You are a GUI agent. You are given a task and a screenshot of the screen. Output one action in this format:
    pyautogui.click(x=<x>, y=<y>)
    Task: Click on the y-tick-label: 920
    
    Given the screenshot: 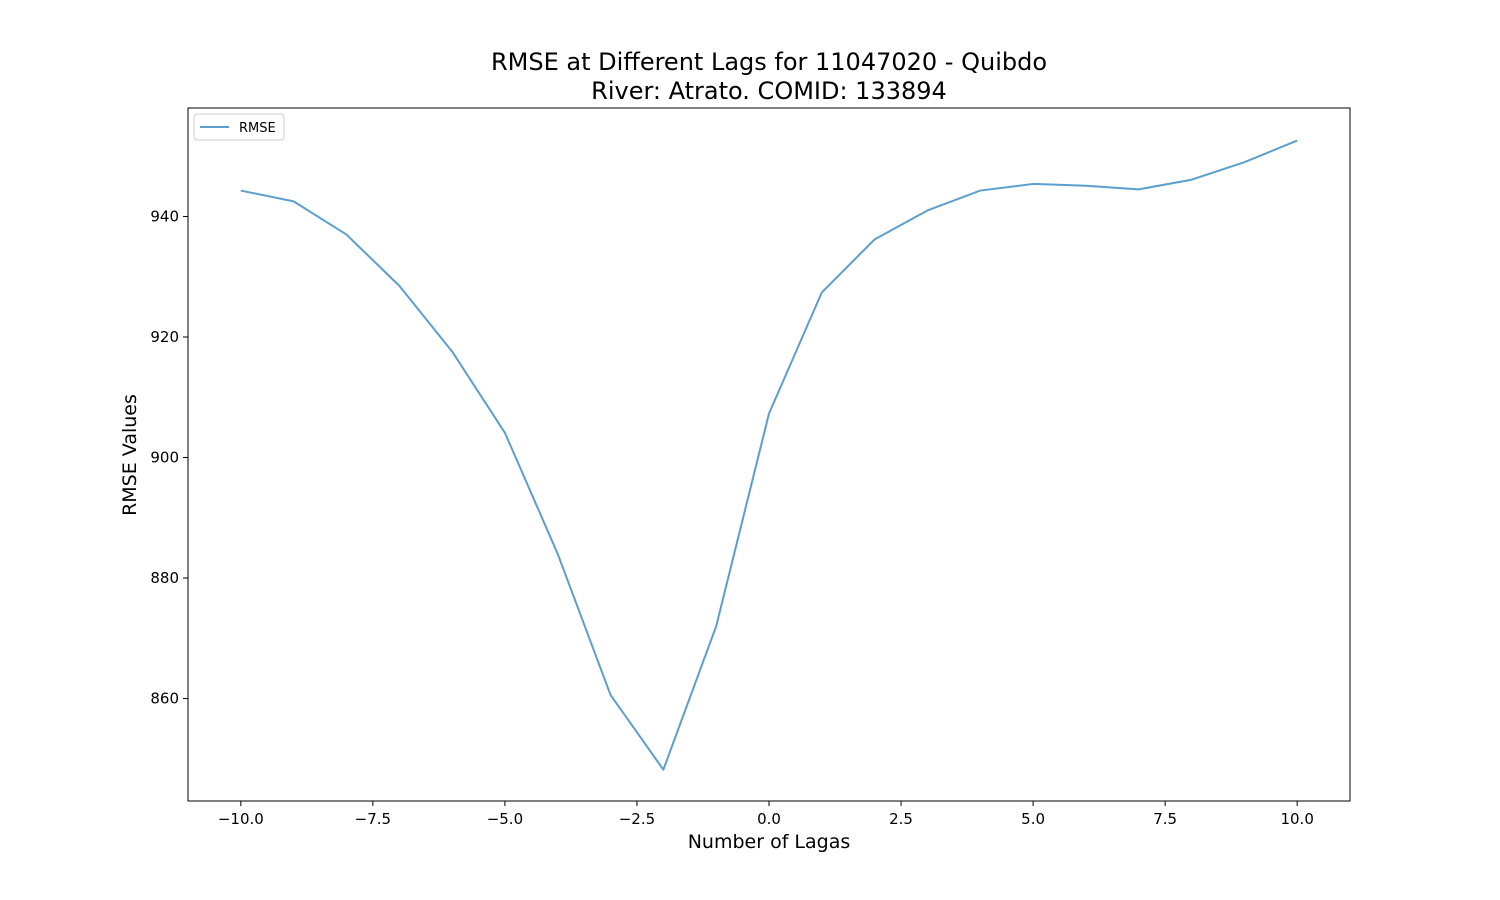 What is the action you would take?
    pyautogui.click(x=164, y=337)
    